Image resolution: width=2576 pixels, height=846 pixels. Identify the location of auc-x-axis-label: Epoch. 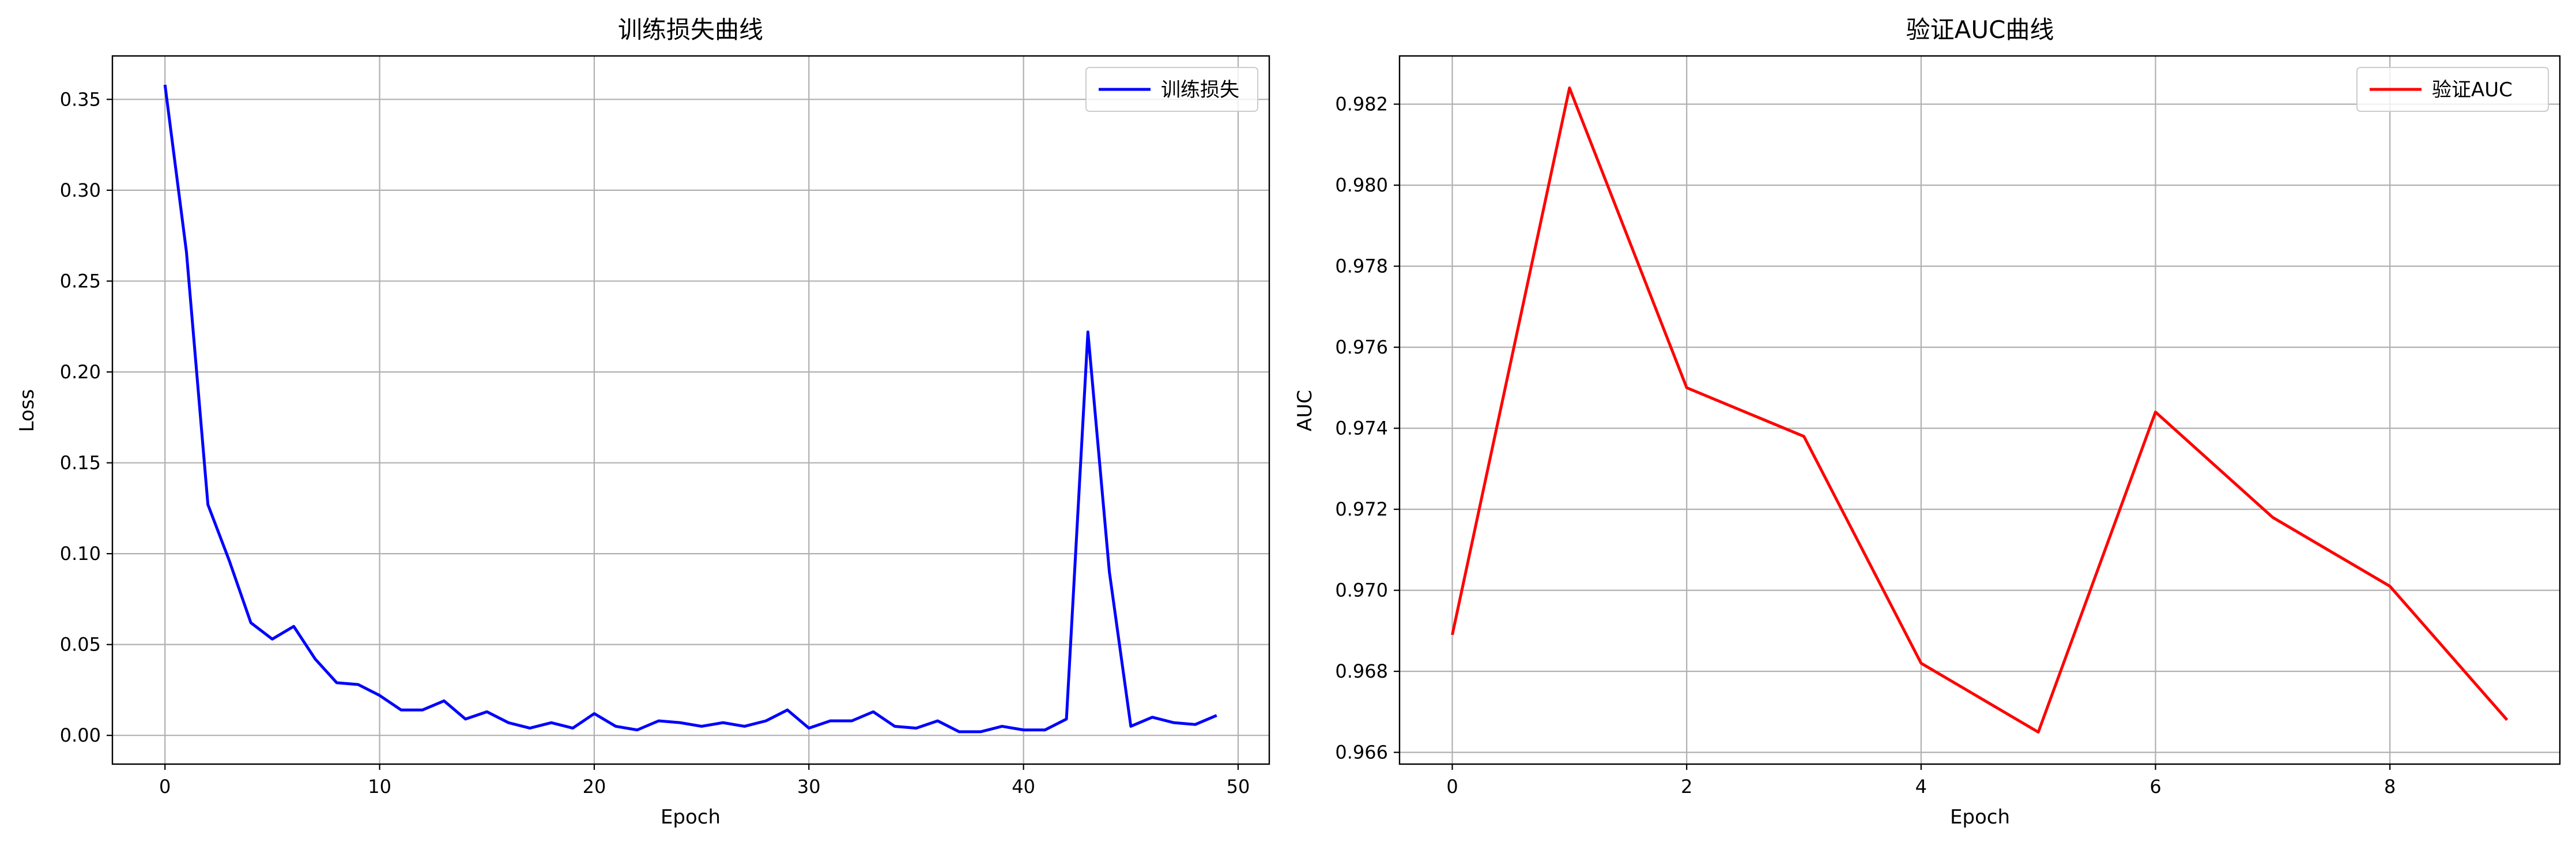
(1980, 818).